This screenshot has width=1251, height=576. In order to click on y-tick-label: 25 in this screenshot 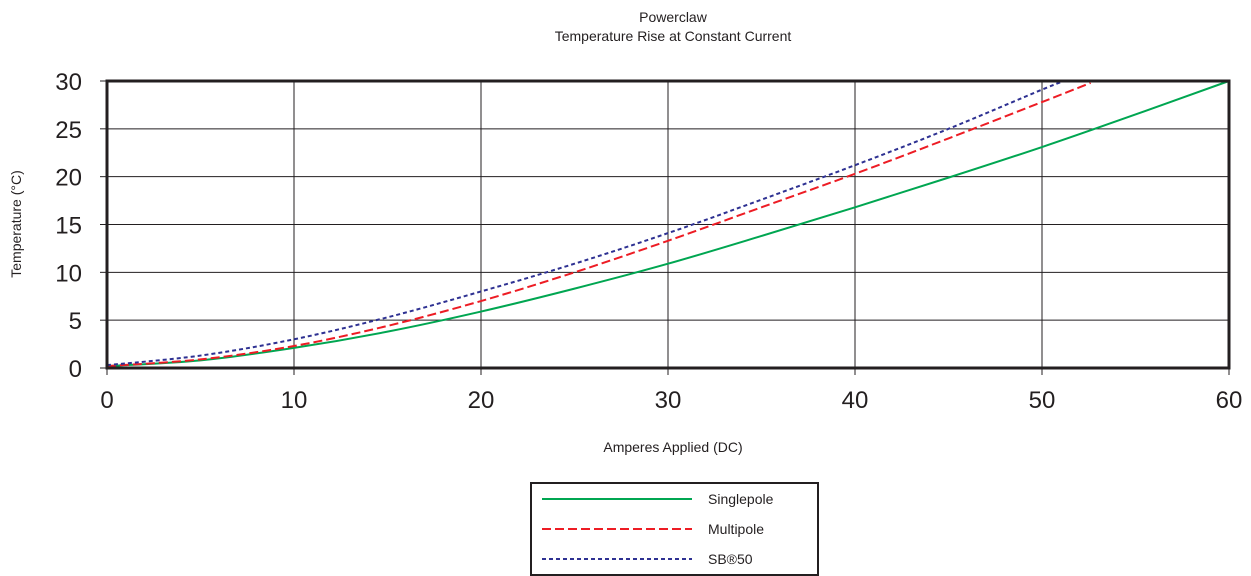, I will do `click(68, 130)`.